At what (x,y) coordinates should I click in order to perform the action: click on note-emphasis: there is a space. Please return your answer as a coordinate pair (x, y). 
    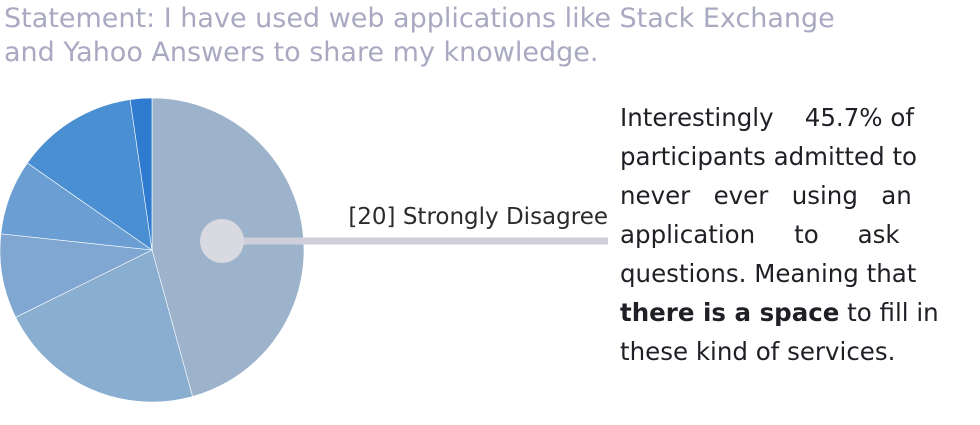
    Looking at the image, I should click on (730, 312).